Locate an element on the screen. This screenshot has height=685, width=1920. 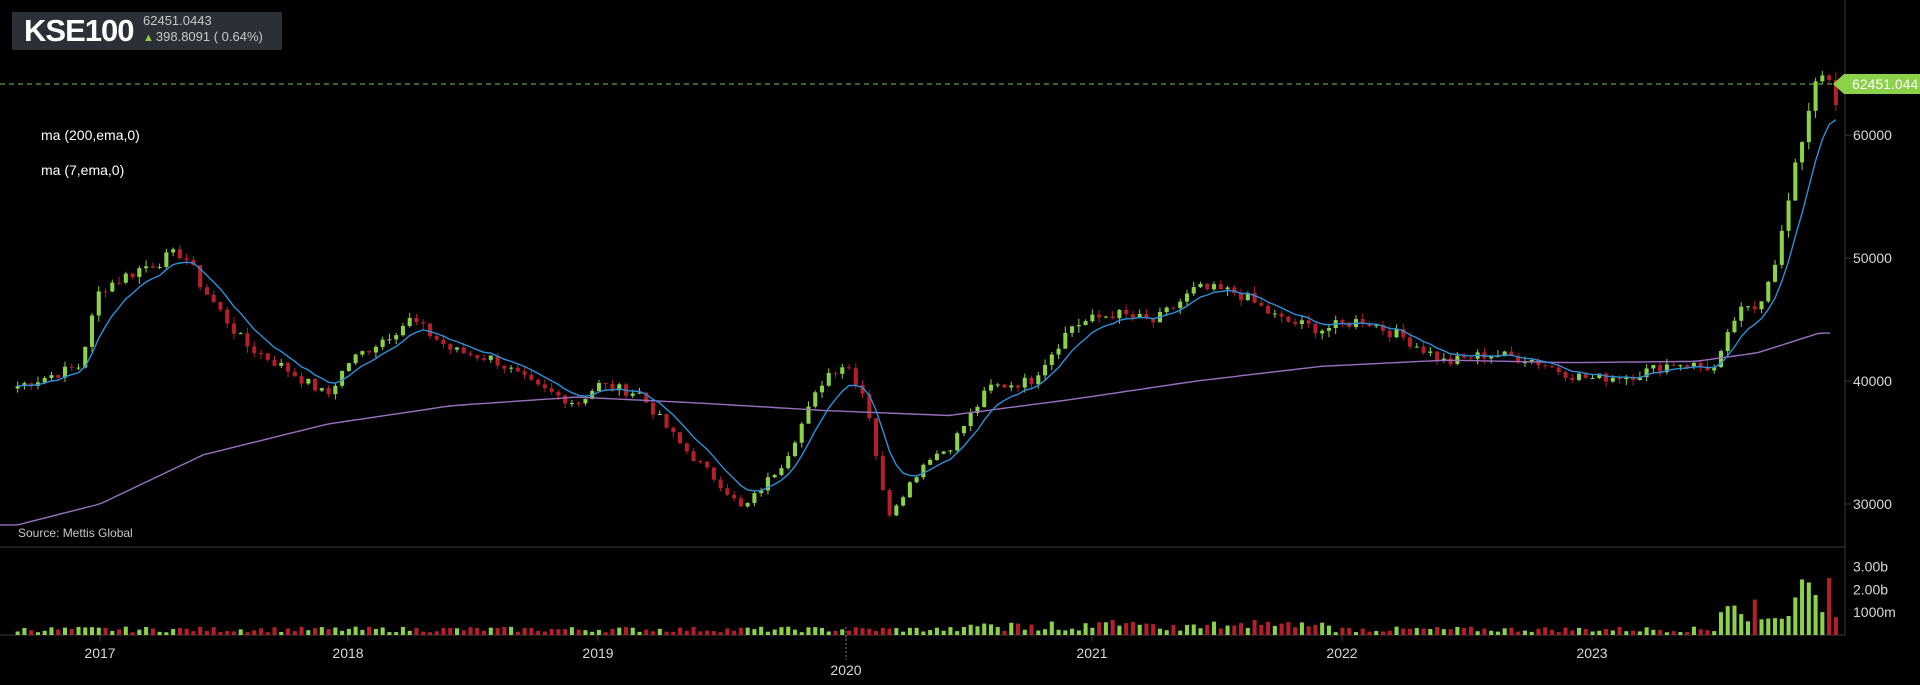
time-tick-label: 2020 is located at coordinates (845, 670).